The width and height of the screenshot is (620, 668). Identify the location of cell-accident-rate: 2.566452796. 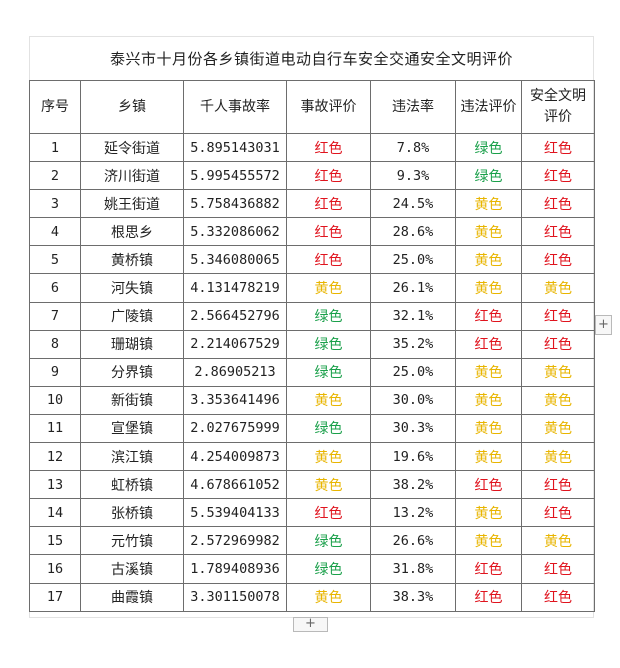
(235, 316).